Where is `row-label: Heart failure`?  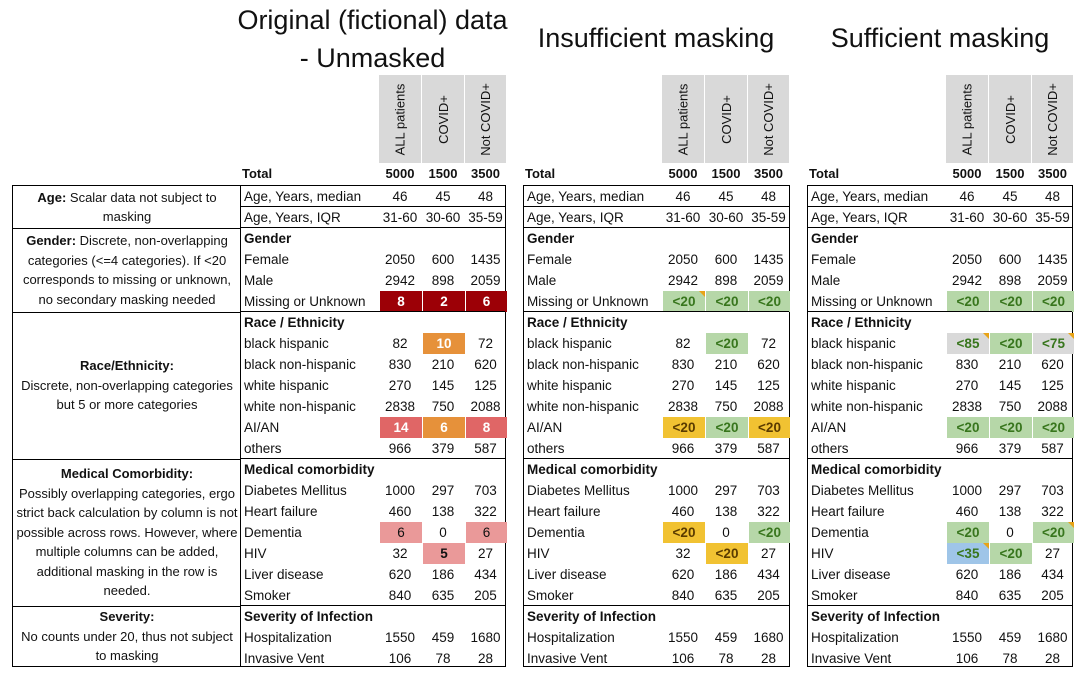 row-label: Heart failure is located at coordinates (564, 511).